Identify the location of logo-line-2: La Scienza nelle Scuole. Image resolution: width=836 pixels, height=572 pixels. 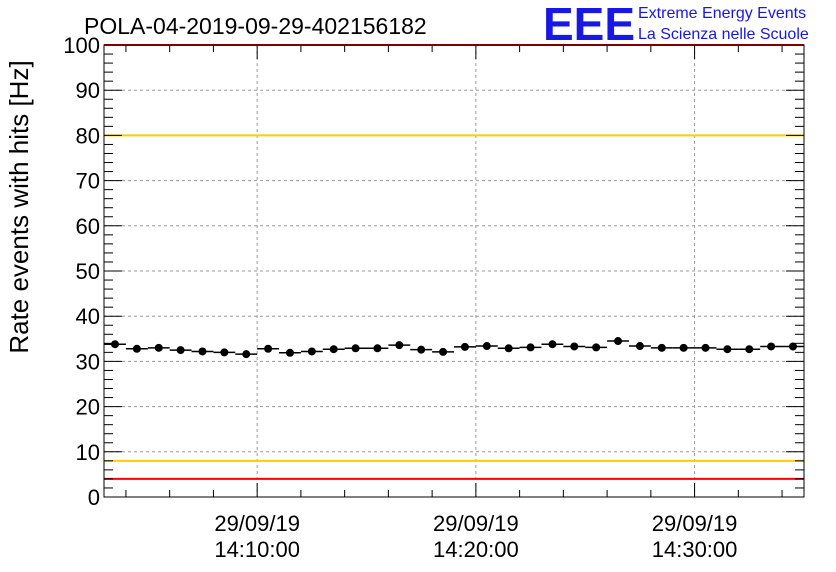
(723, 34).